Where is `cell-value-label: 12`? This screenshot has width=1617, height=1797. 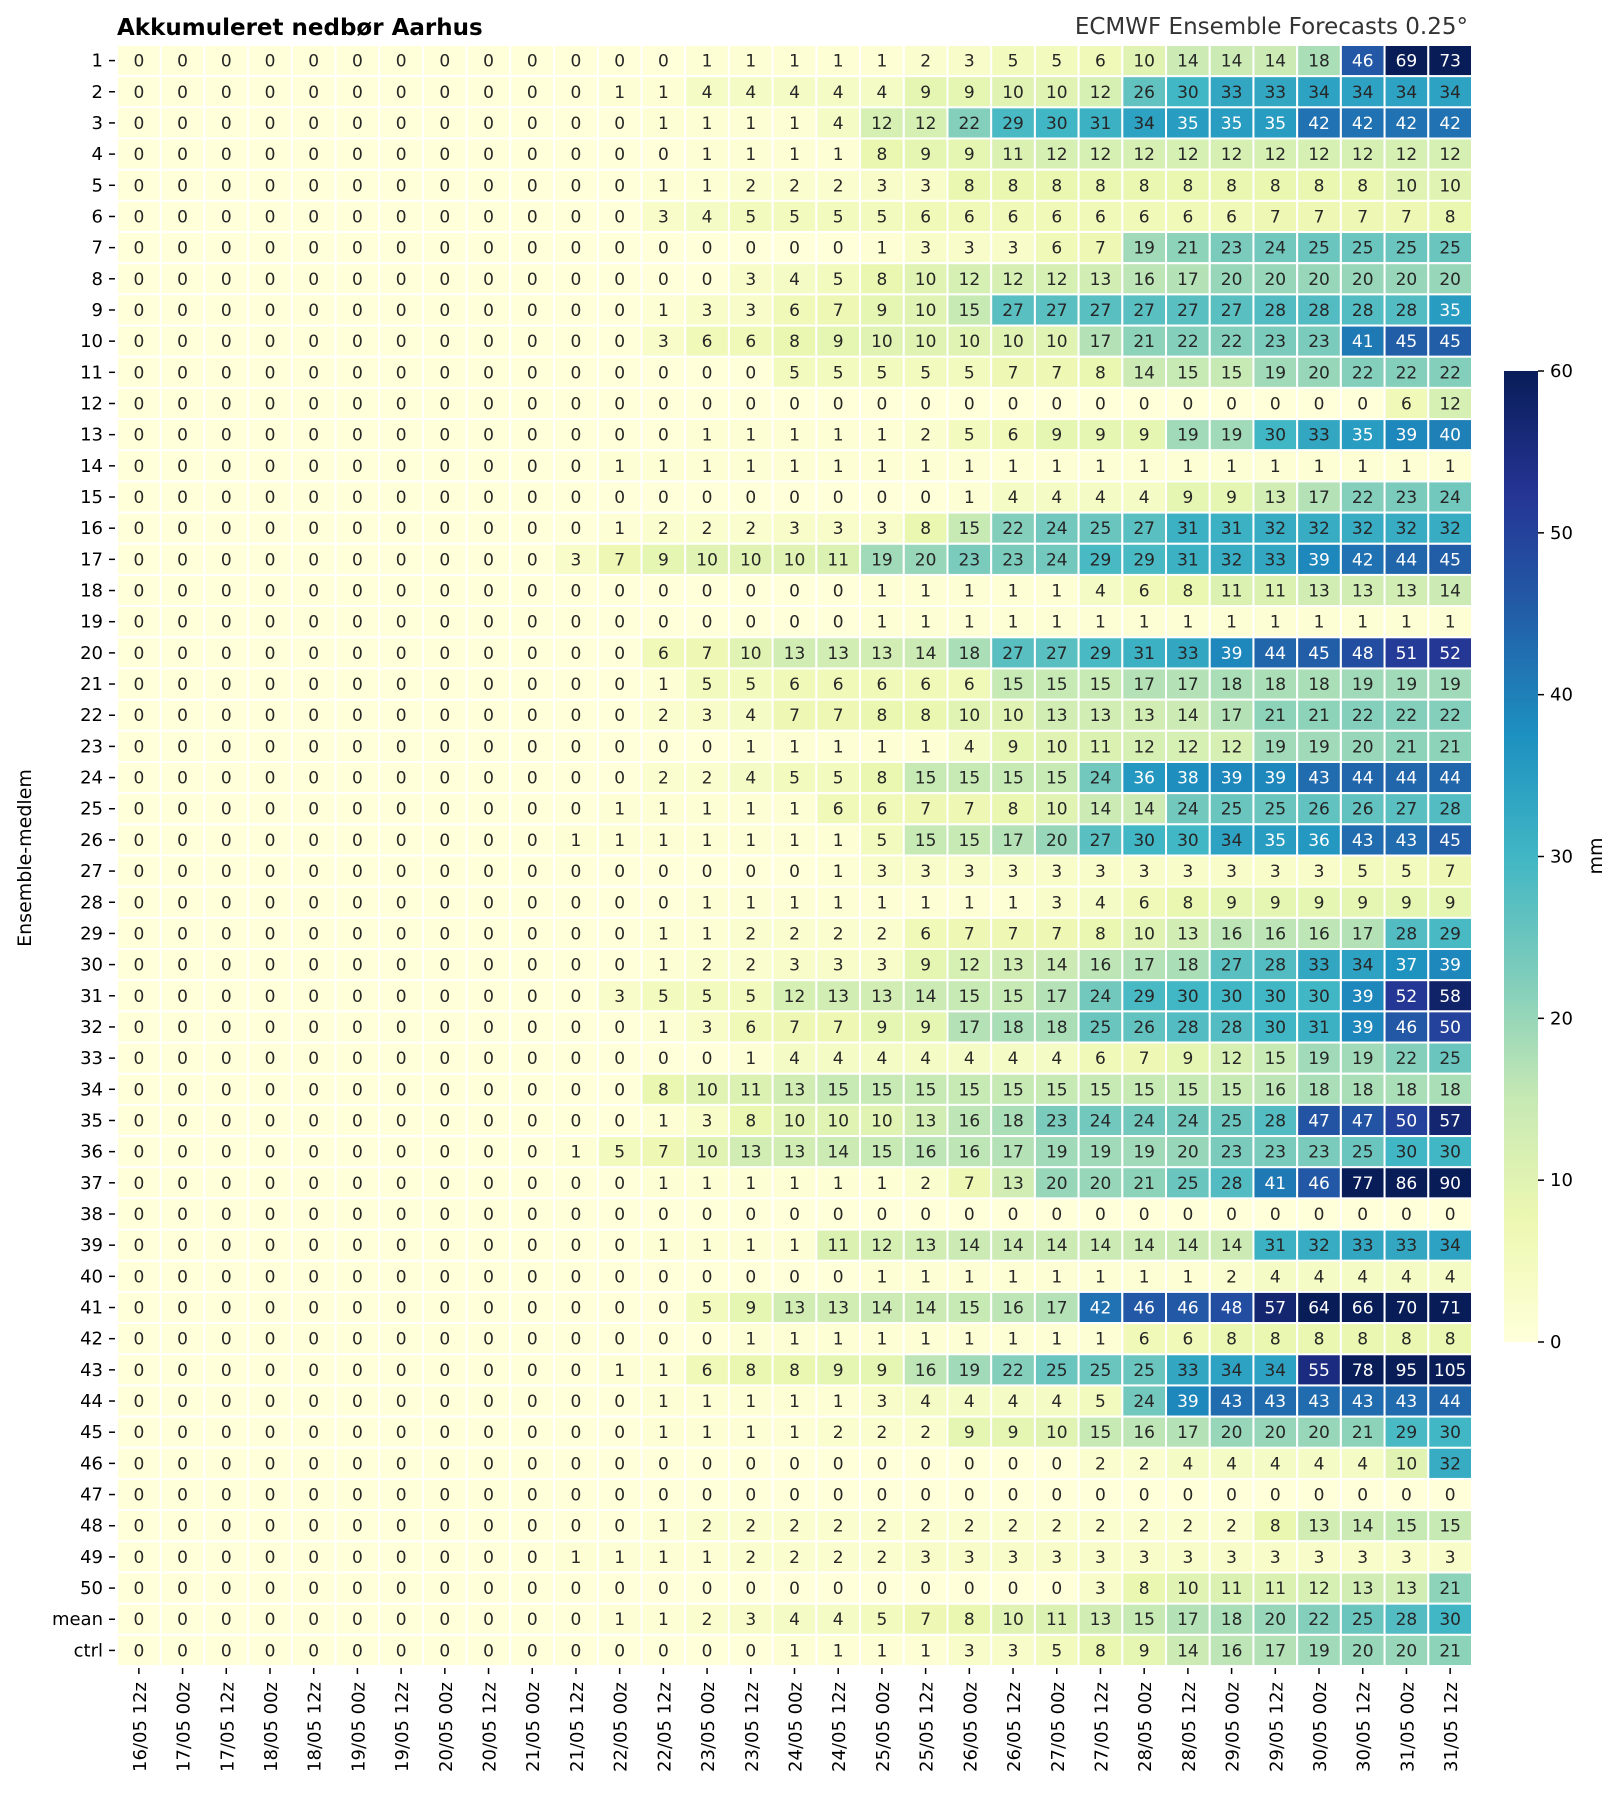
cell-value-label: 12 is located at coordinates (1363, 155).